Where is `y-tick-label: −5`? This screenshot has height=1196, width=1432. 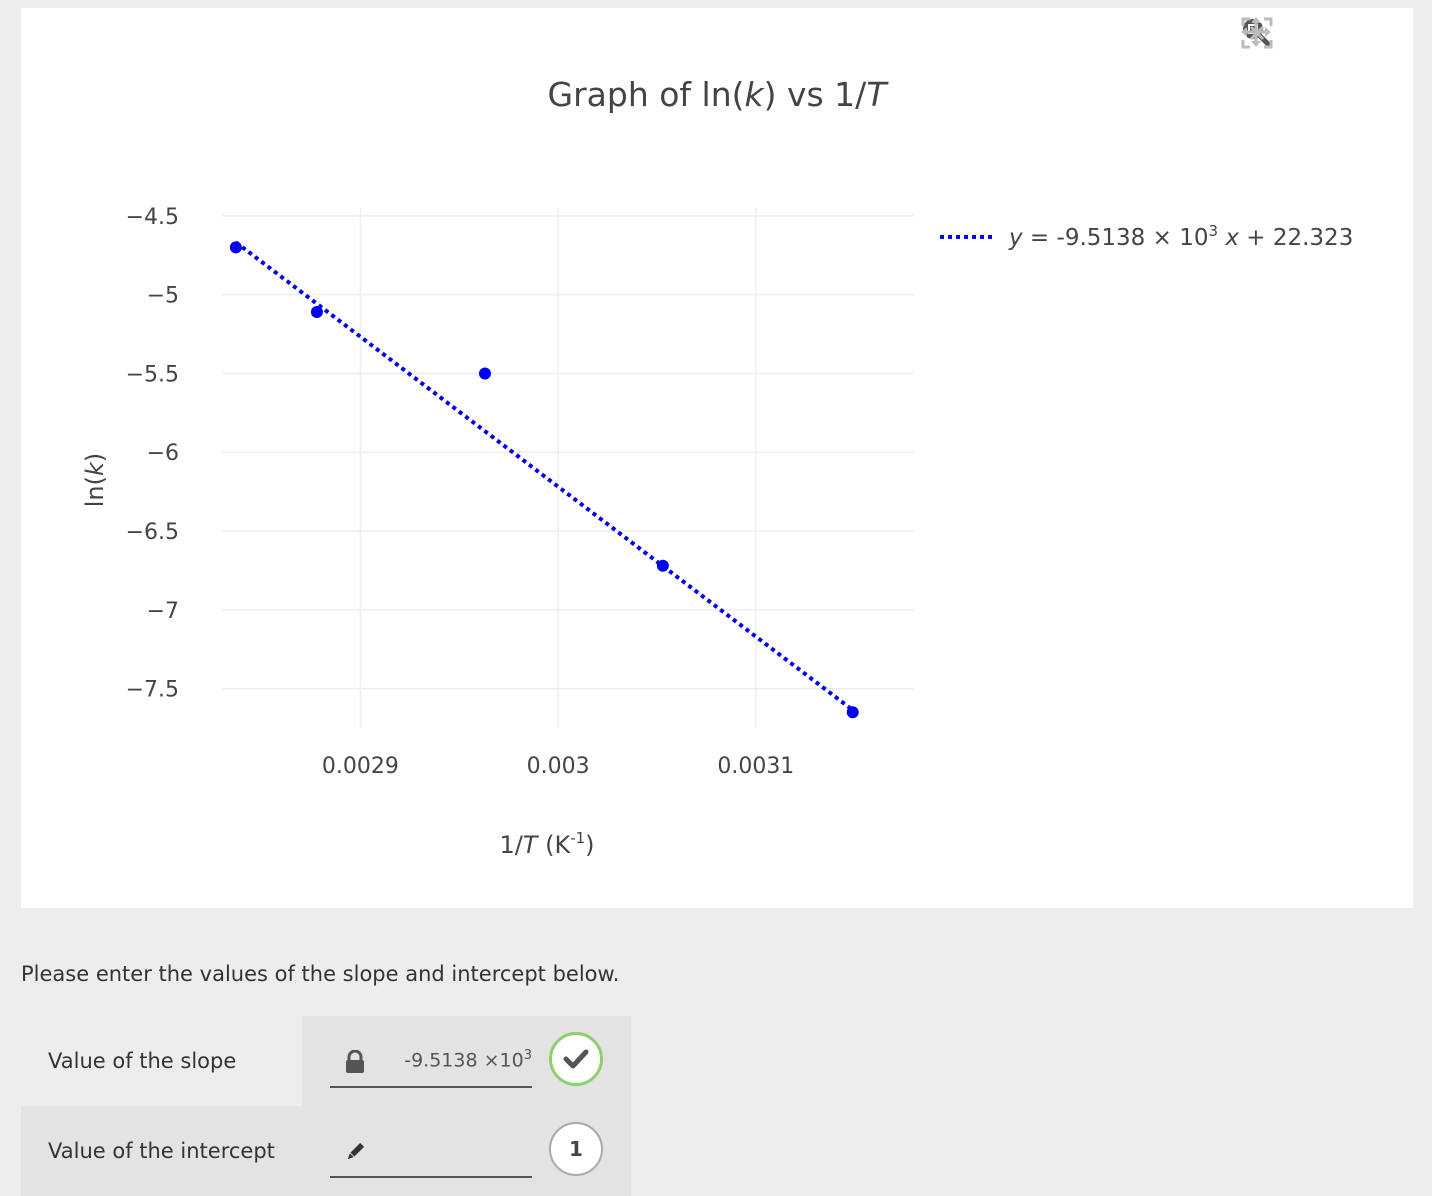
y-tick-label: −5 is located at coordinates (163, 296).